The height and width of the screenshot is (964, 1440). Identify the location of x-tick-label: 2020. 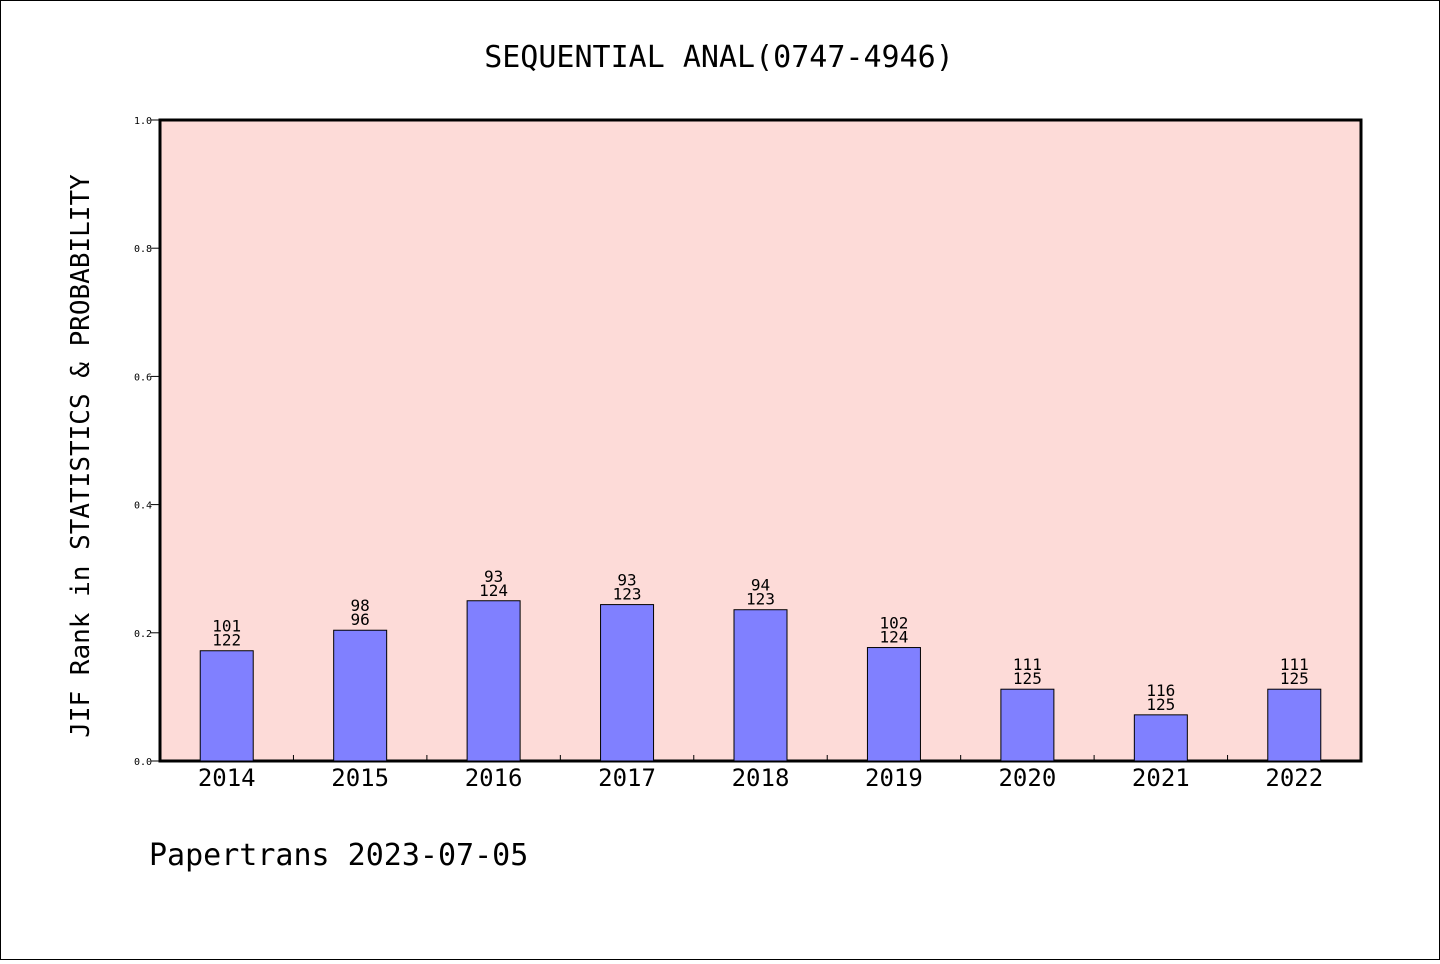
(1027, 778).